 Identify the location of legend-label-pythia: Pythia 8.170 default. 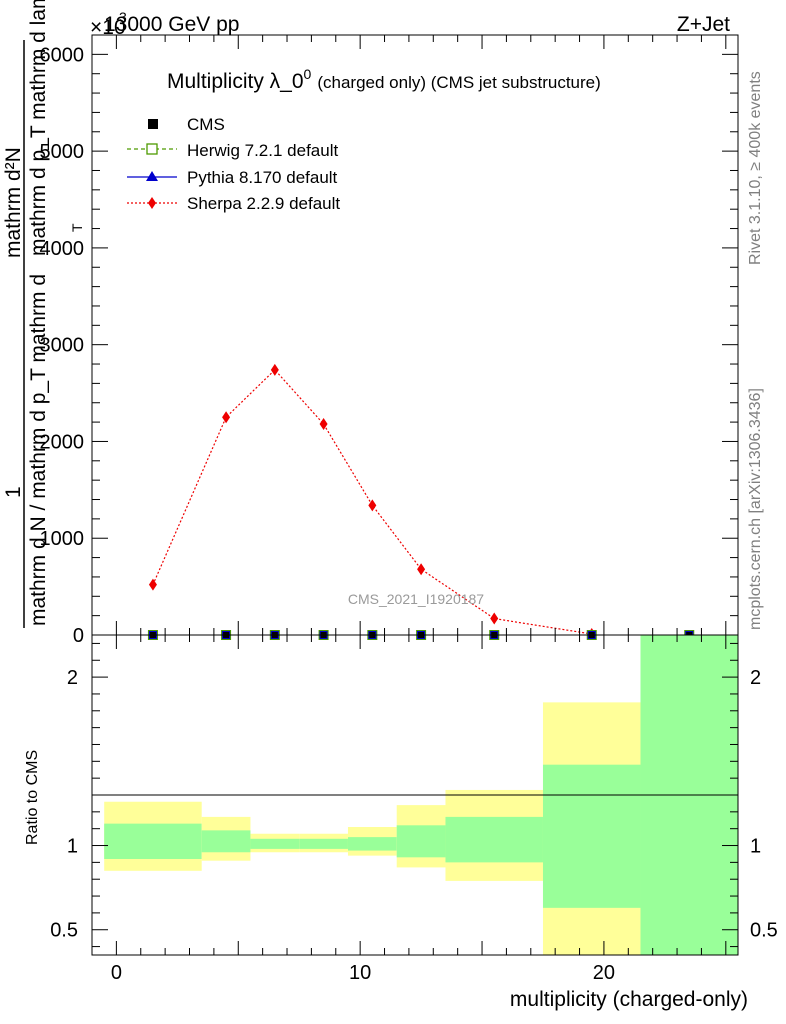
(262, 177).